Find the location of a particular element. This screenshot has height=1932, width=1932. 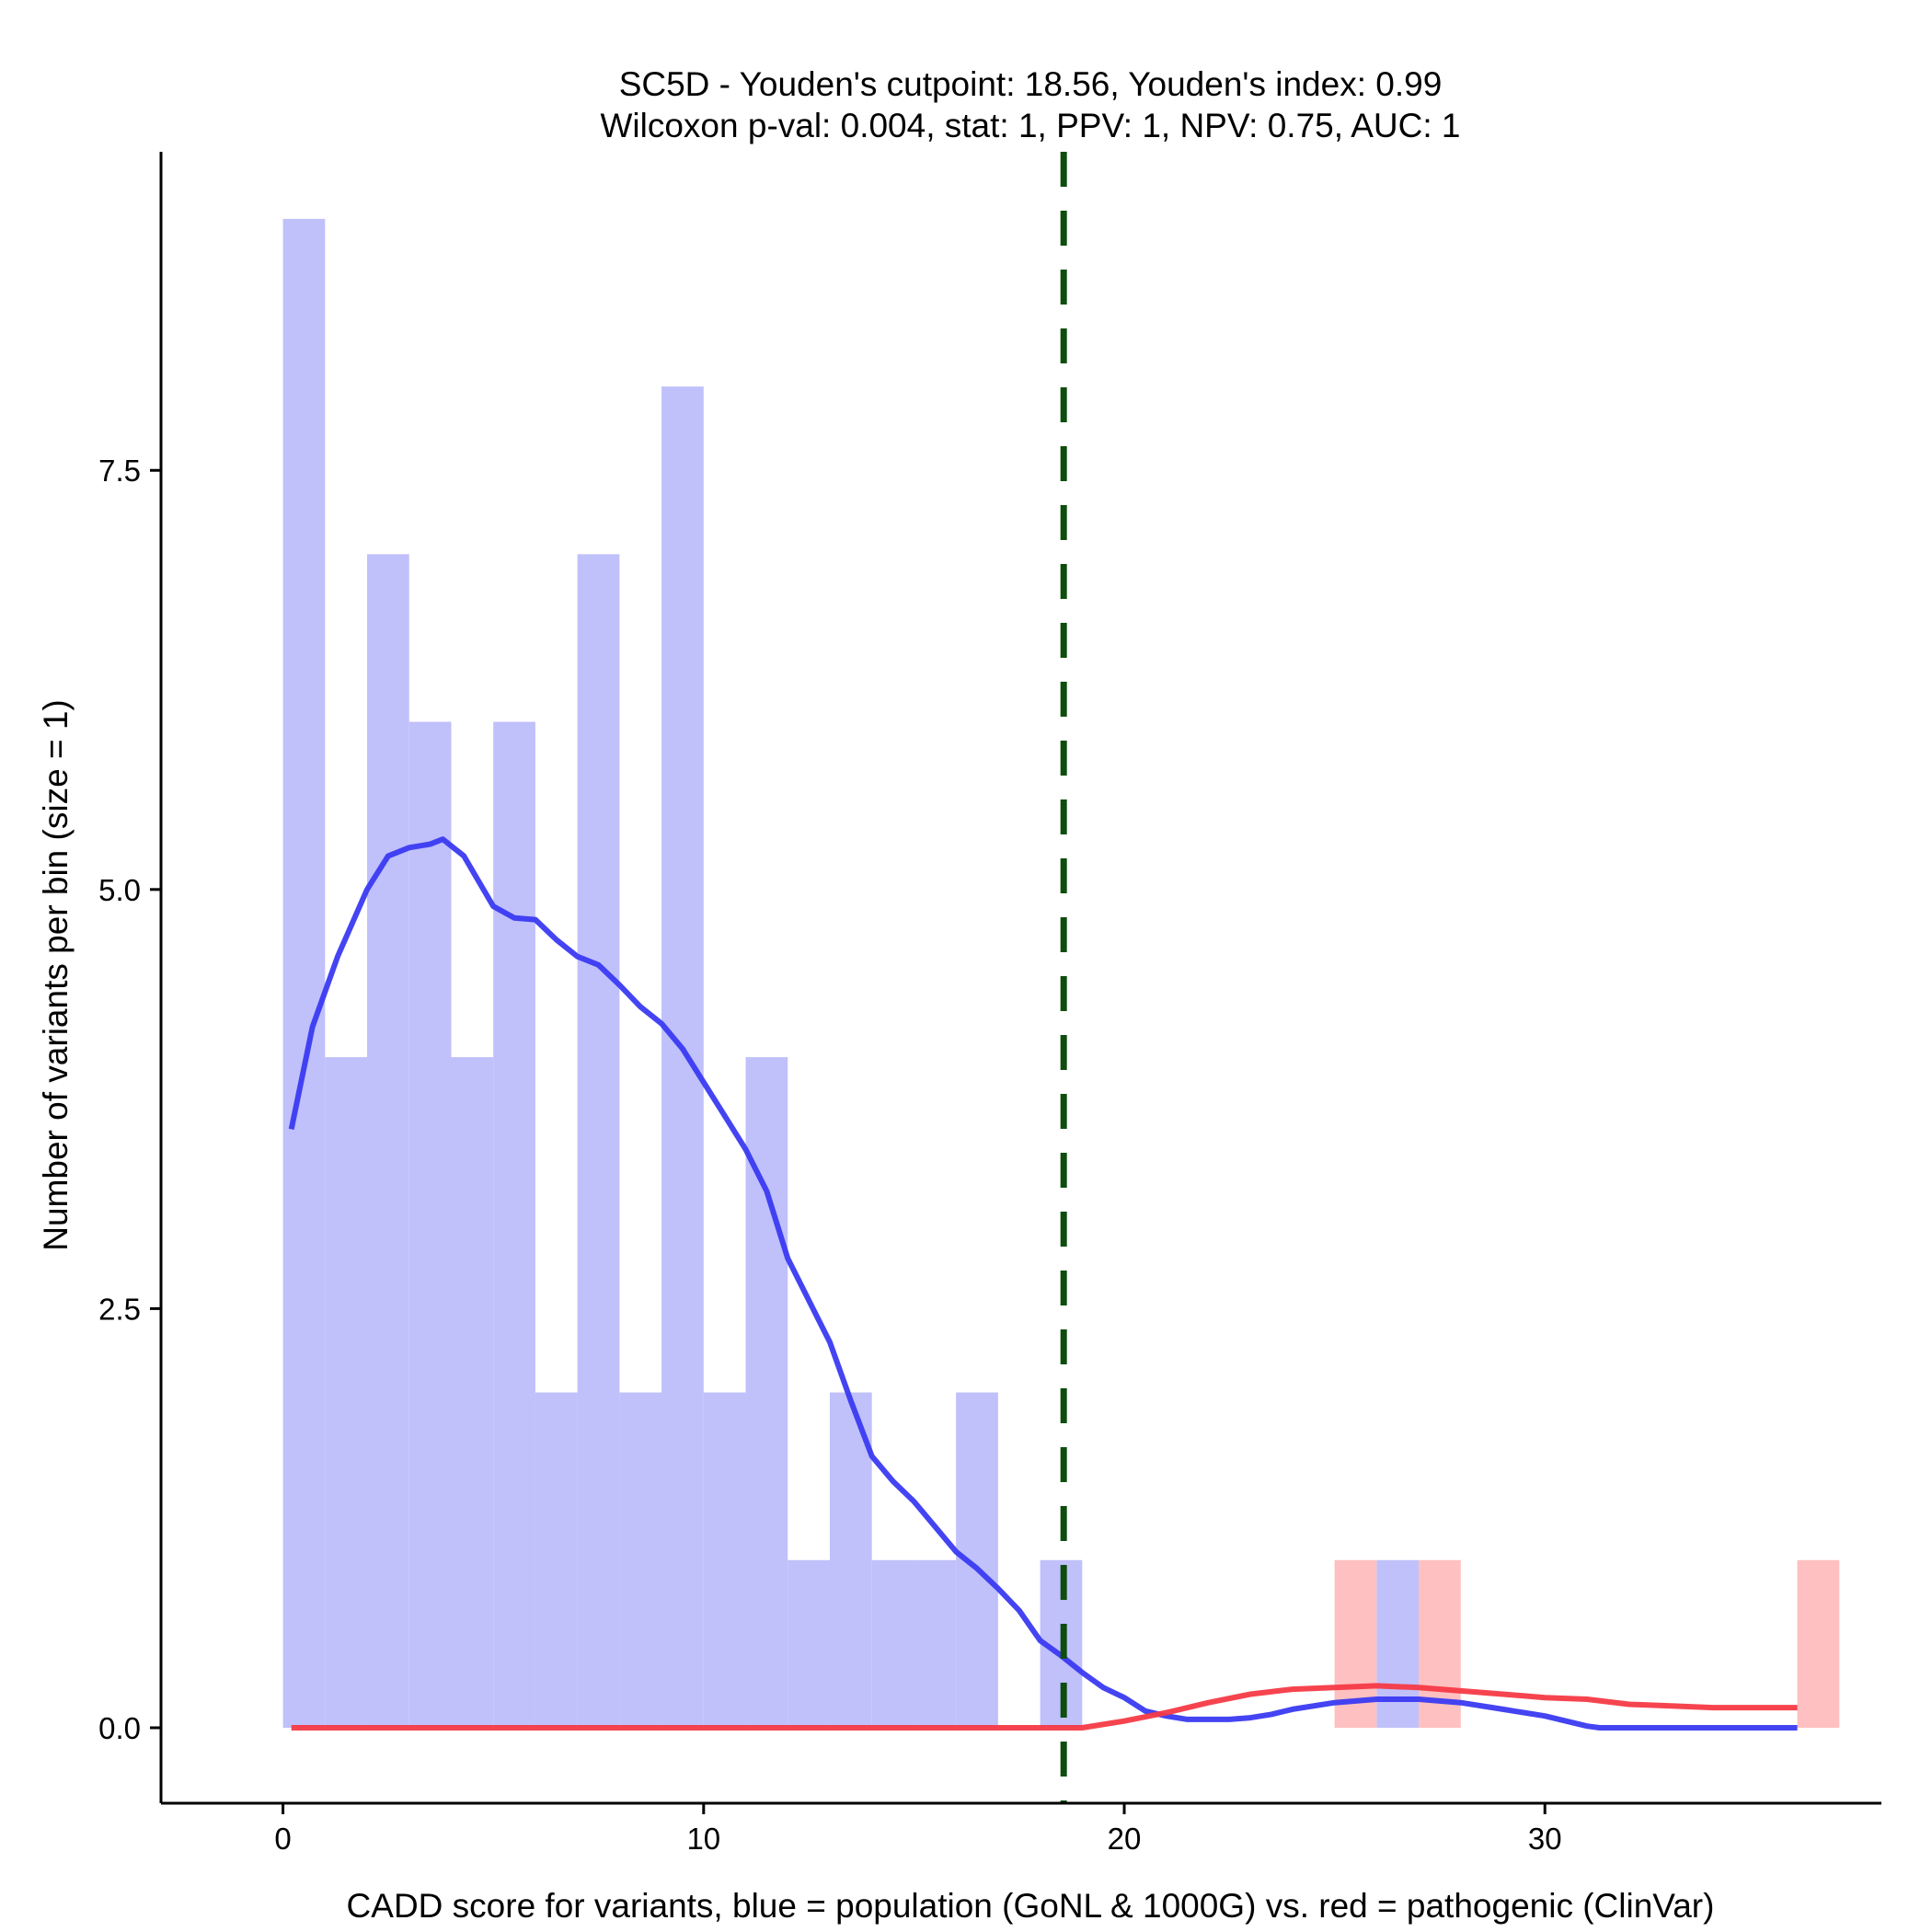

x-tick-label: 20 is located at coordinates (1125, 1839).